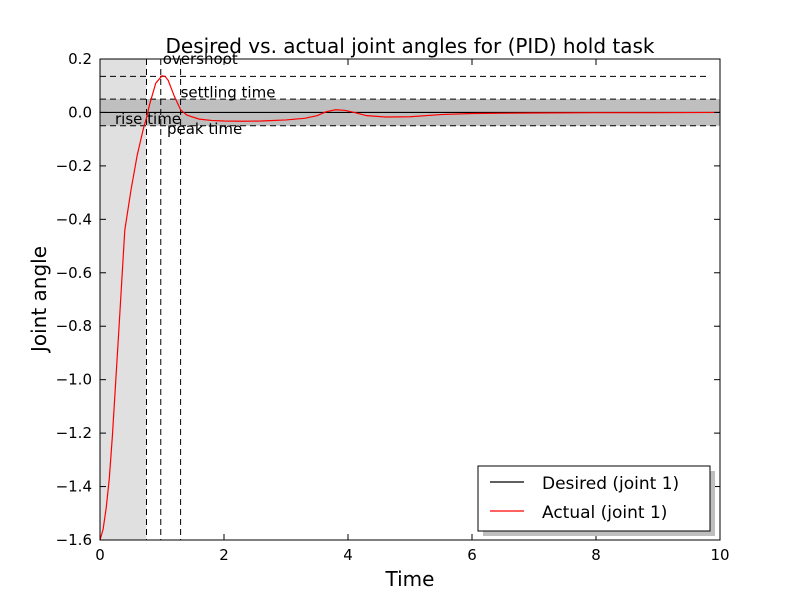 The width and height of the screenshot is (800, 600). What do you see at coordinates (80, 59) in the screenshot?
I see `y-tick-label: 0.2` at bounding box center [80, 59].